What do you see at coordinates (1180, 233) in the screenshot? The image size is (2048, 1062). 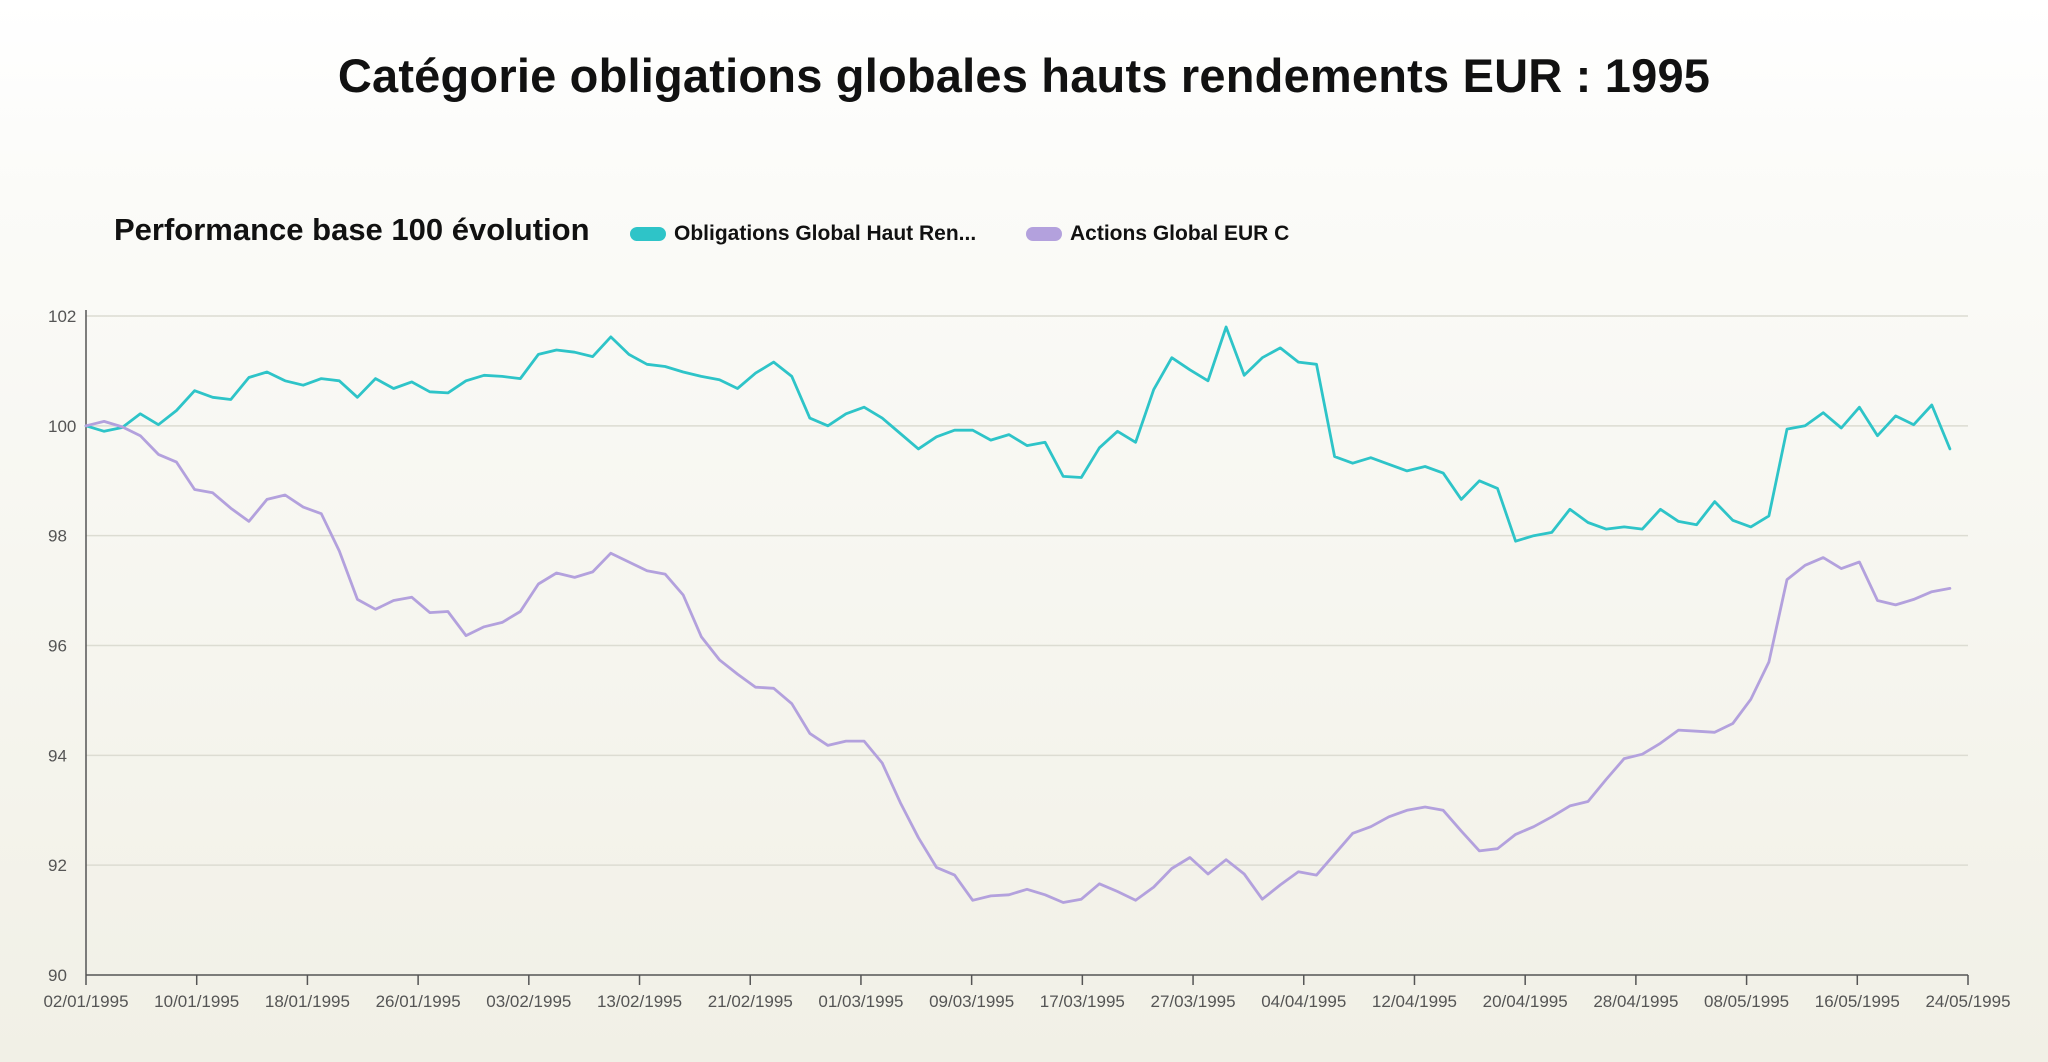 I see `legend-label-actions: Actions Global EUR C` at bounding box center [1180, 233].